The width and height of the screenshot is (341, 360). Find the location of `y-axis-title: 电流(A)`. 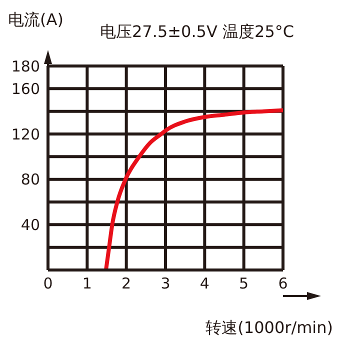

y-axis-title: 电流(A) is located at coordinates (36, 20).